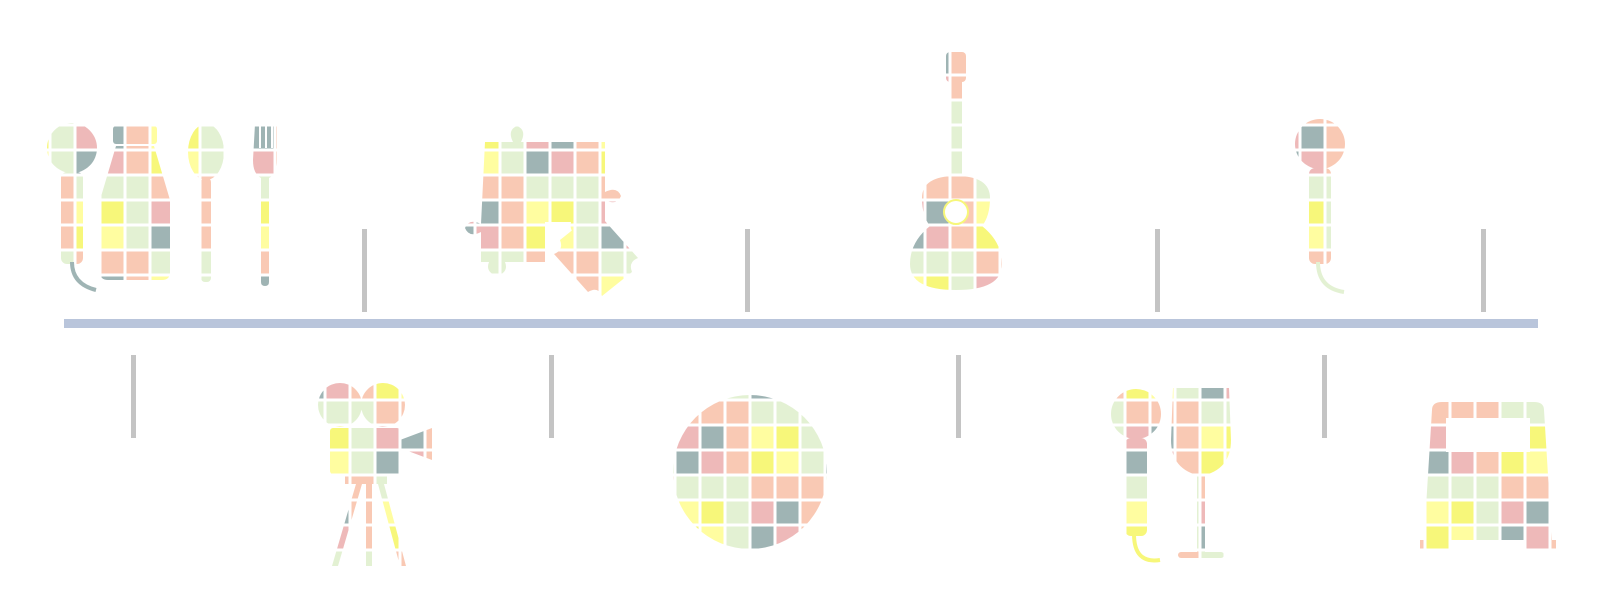  I want to click on bus-icon, so click(1488, 476).